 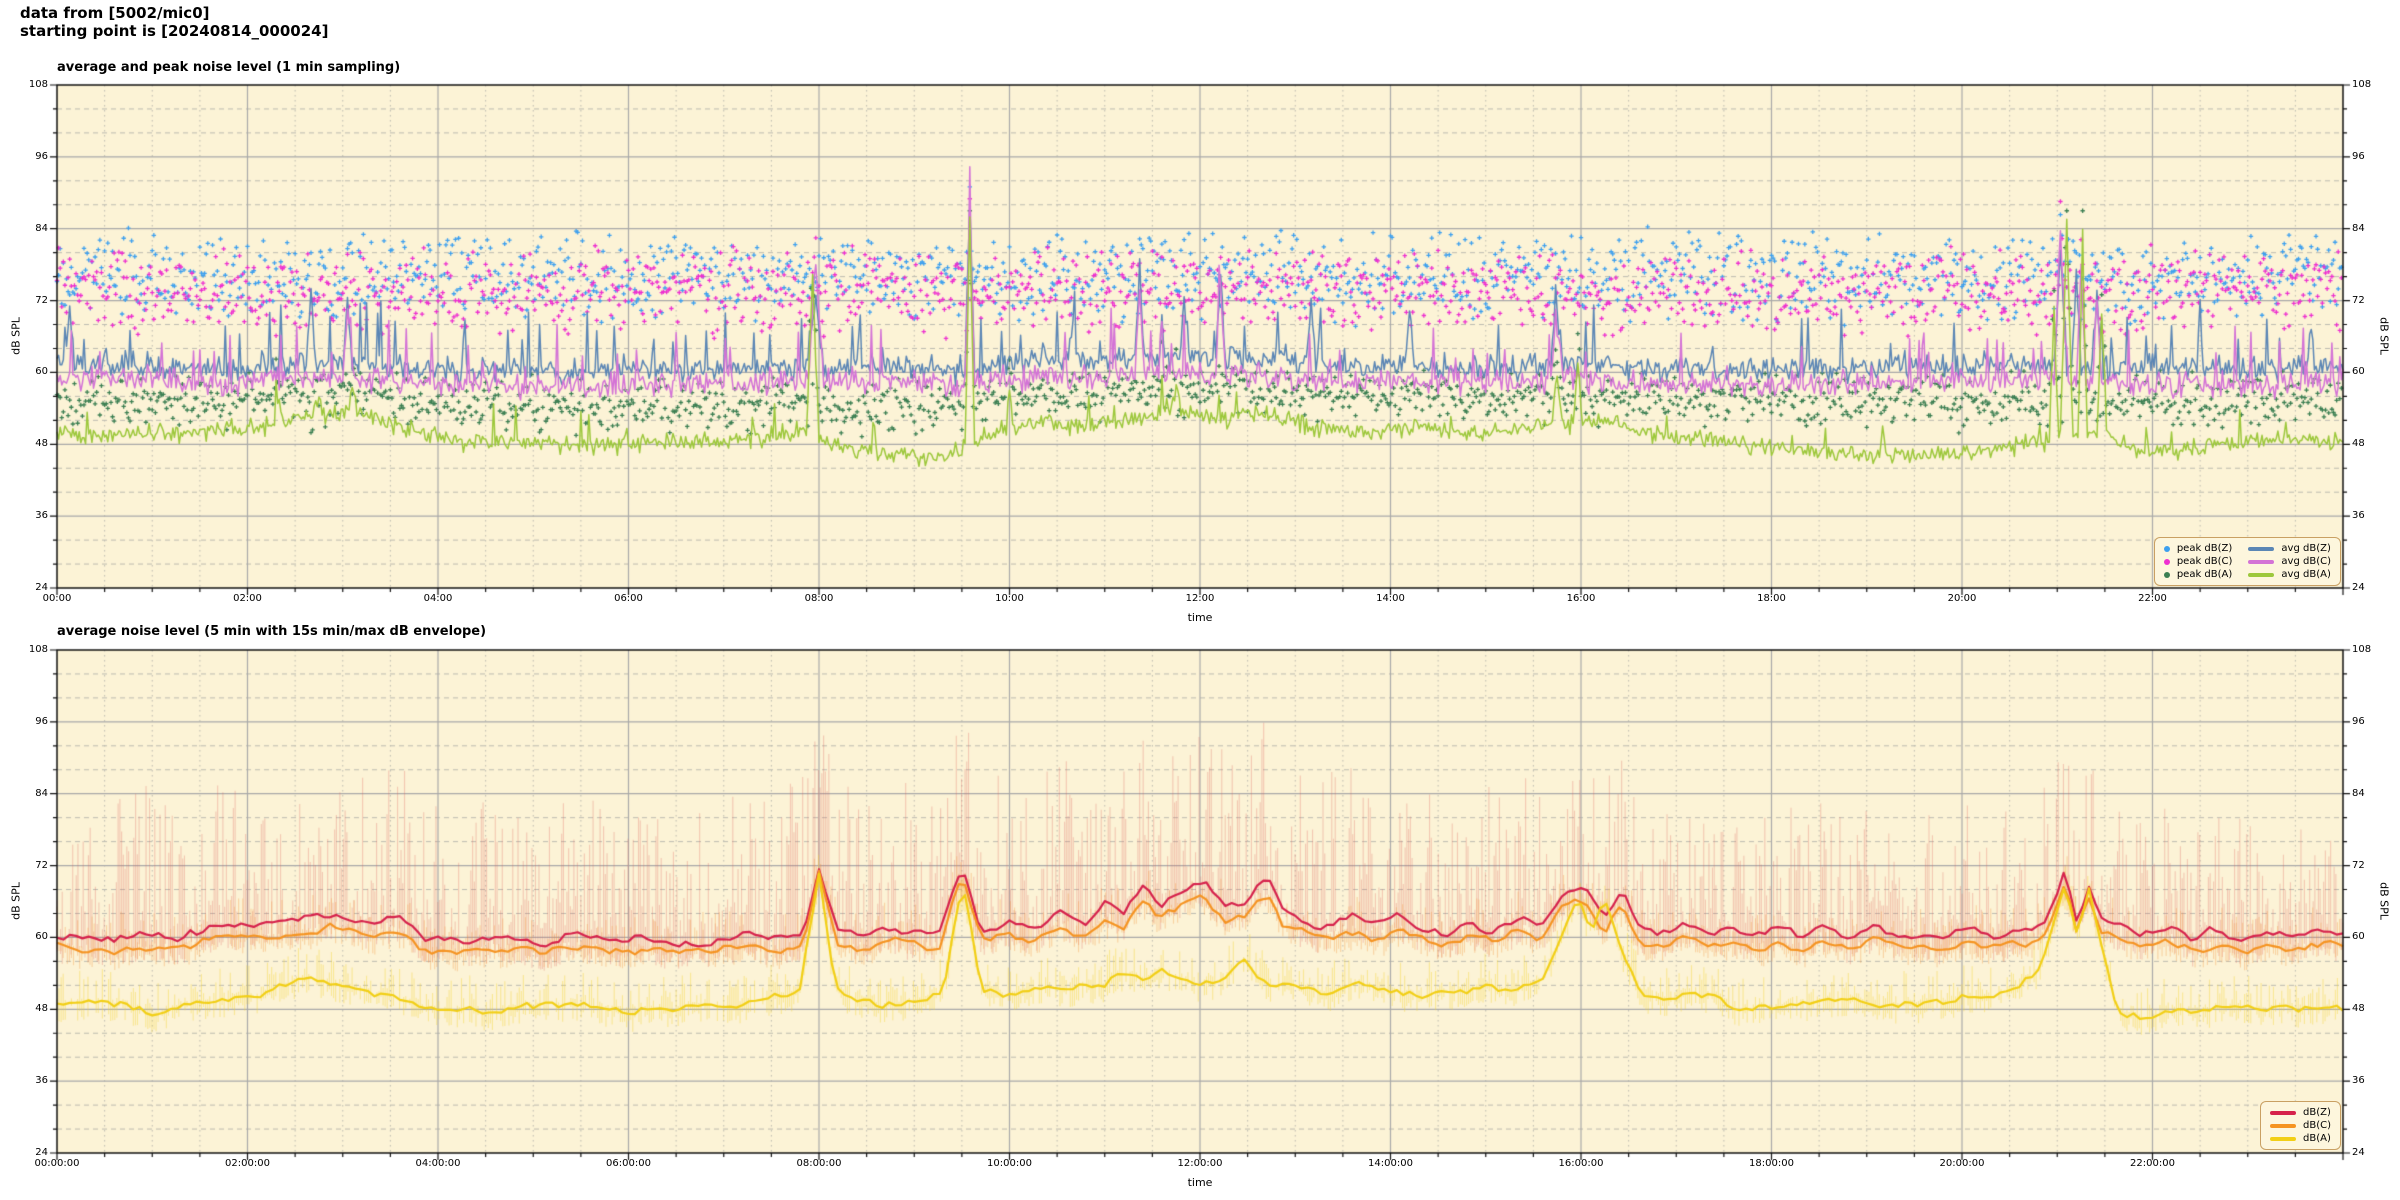 What do you see at coordinates (2306, 561) in the screenshot?
I see `legend-label: avg dB(C)` at bounding box center [2306, 561].